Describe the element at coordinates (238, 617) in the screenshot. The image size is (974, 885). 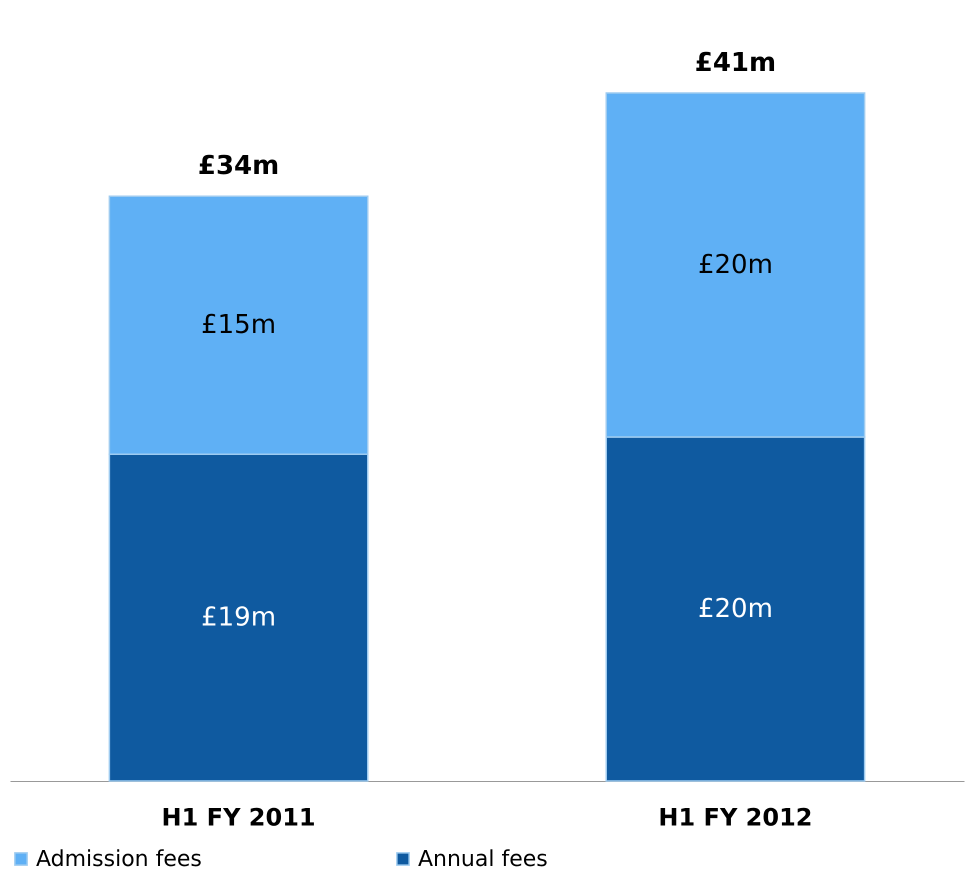
I see `data-label: £19m` at that location.